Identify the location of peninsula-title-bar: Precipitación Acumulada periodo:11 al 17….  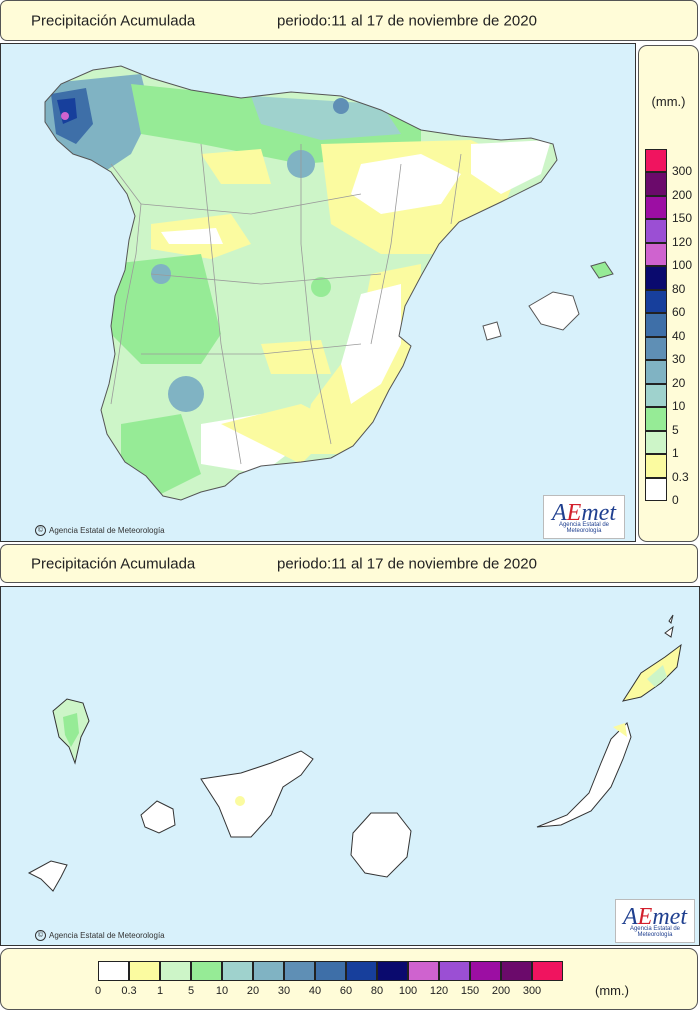
(349, 20).